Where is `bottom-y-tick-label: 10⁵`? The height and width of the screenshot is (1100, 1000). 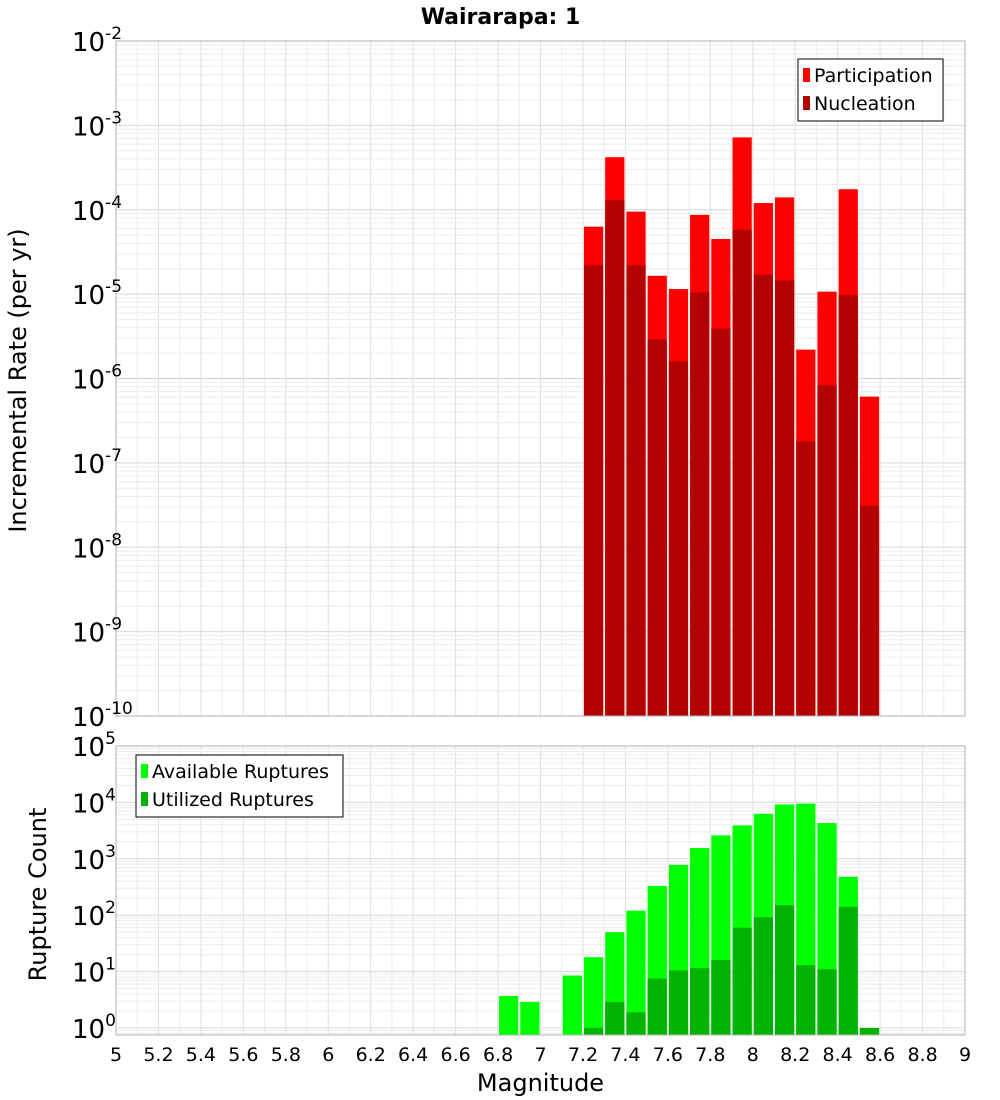 bottom-y-tick-label: 10⁵ is located at coordinates (94, 746).